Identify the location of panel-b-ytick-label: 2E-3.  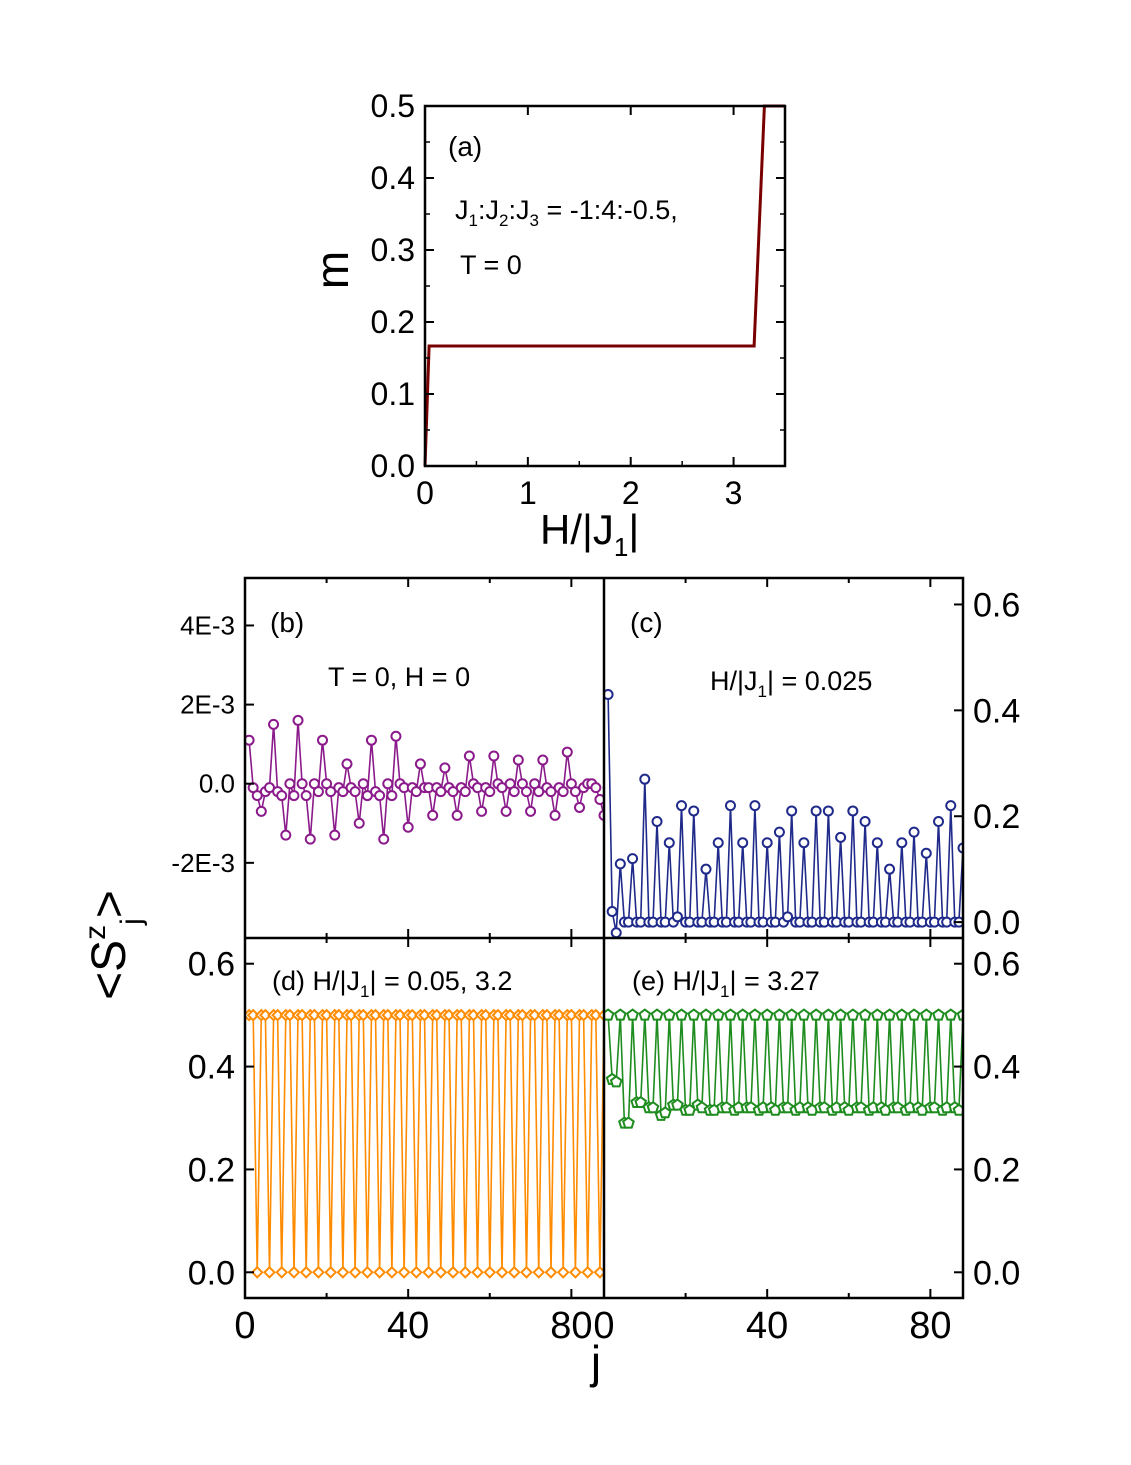
(207, 705).